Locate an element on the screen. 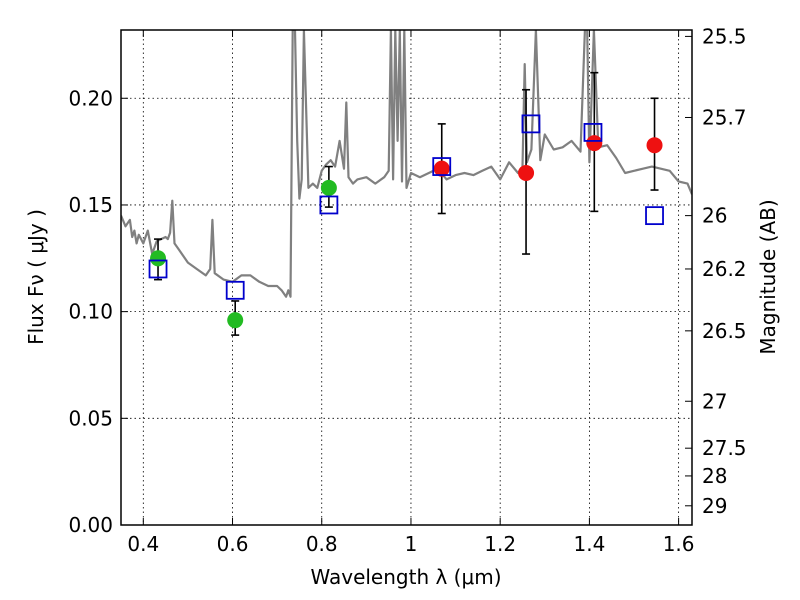  x-tick-label: 1.4 is located at coordinates (589, 544).